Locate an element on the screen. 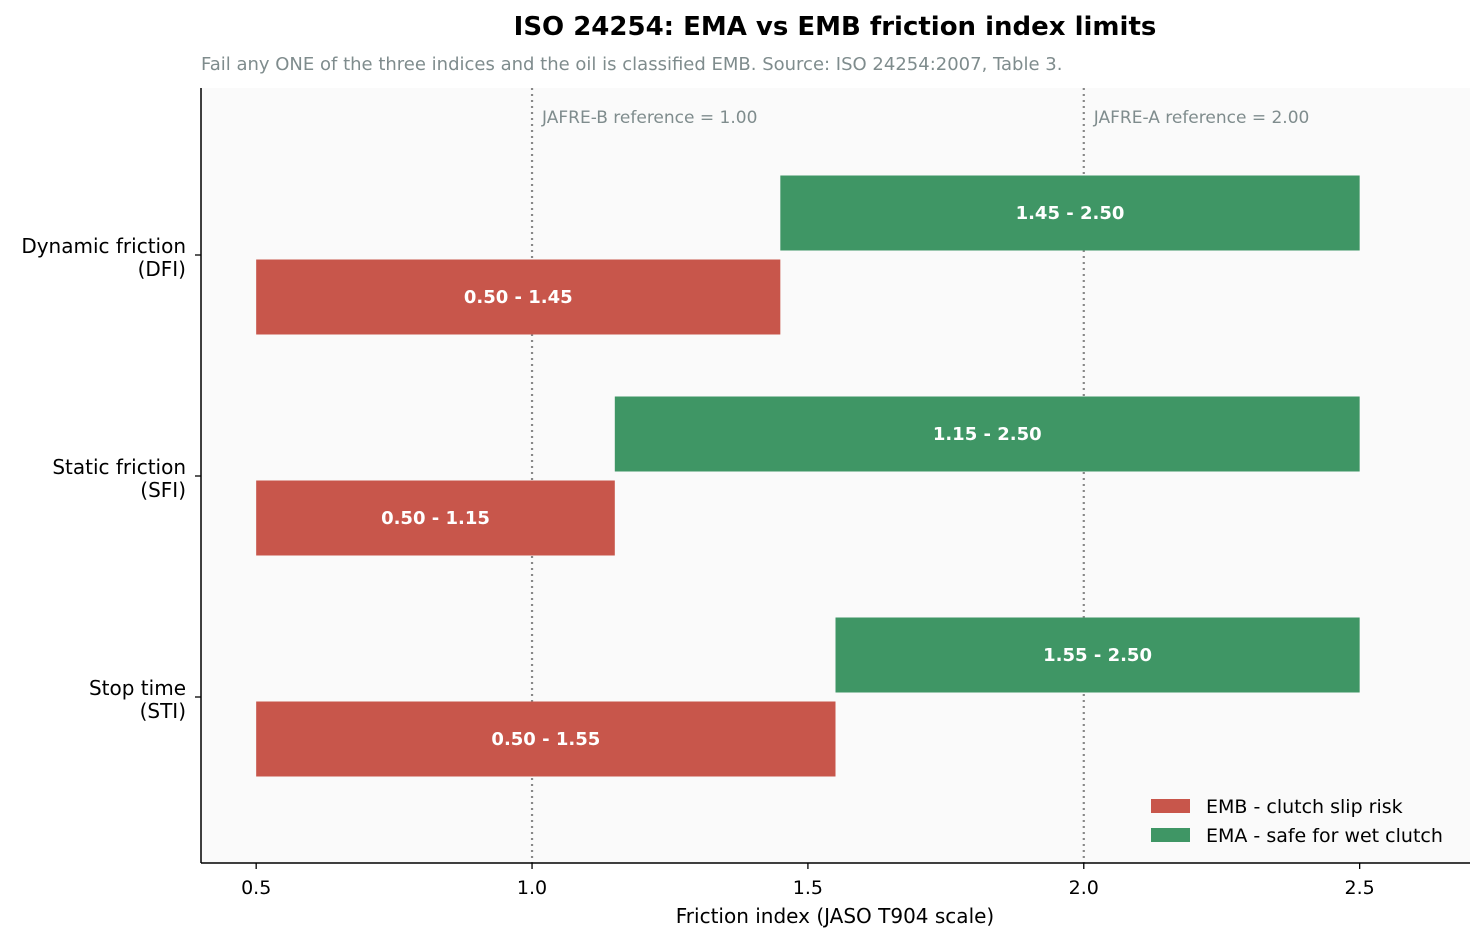 This screenshot has width=1484, height=941. x-axis-label: Friction index (JASO T904 scale) is located at coordinates (835, 916).